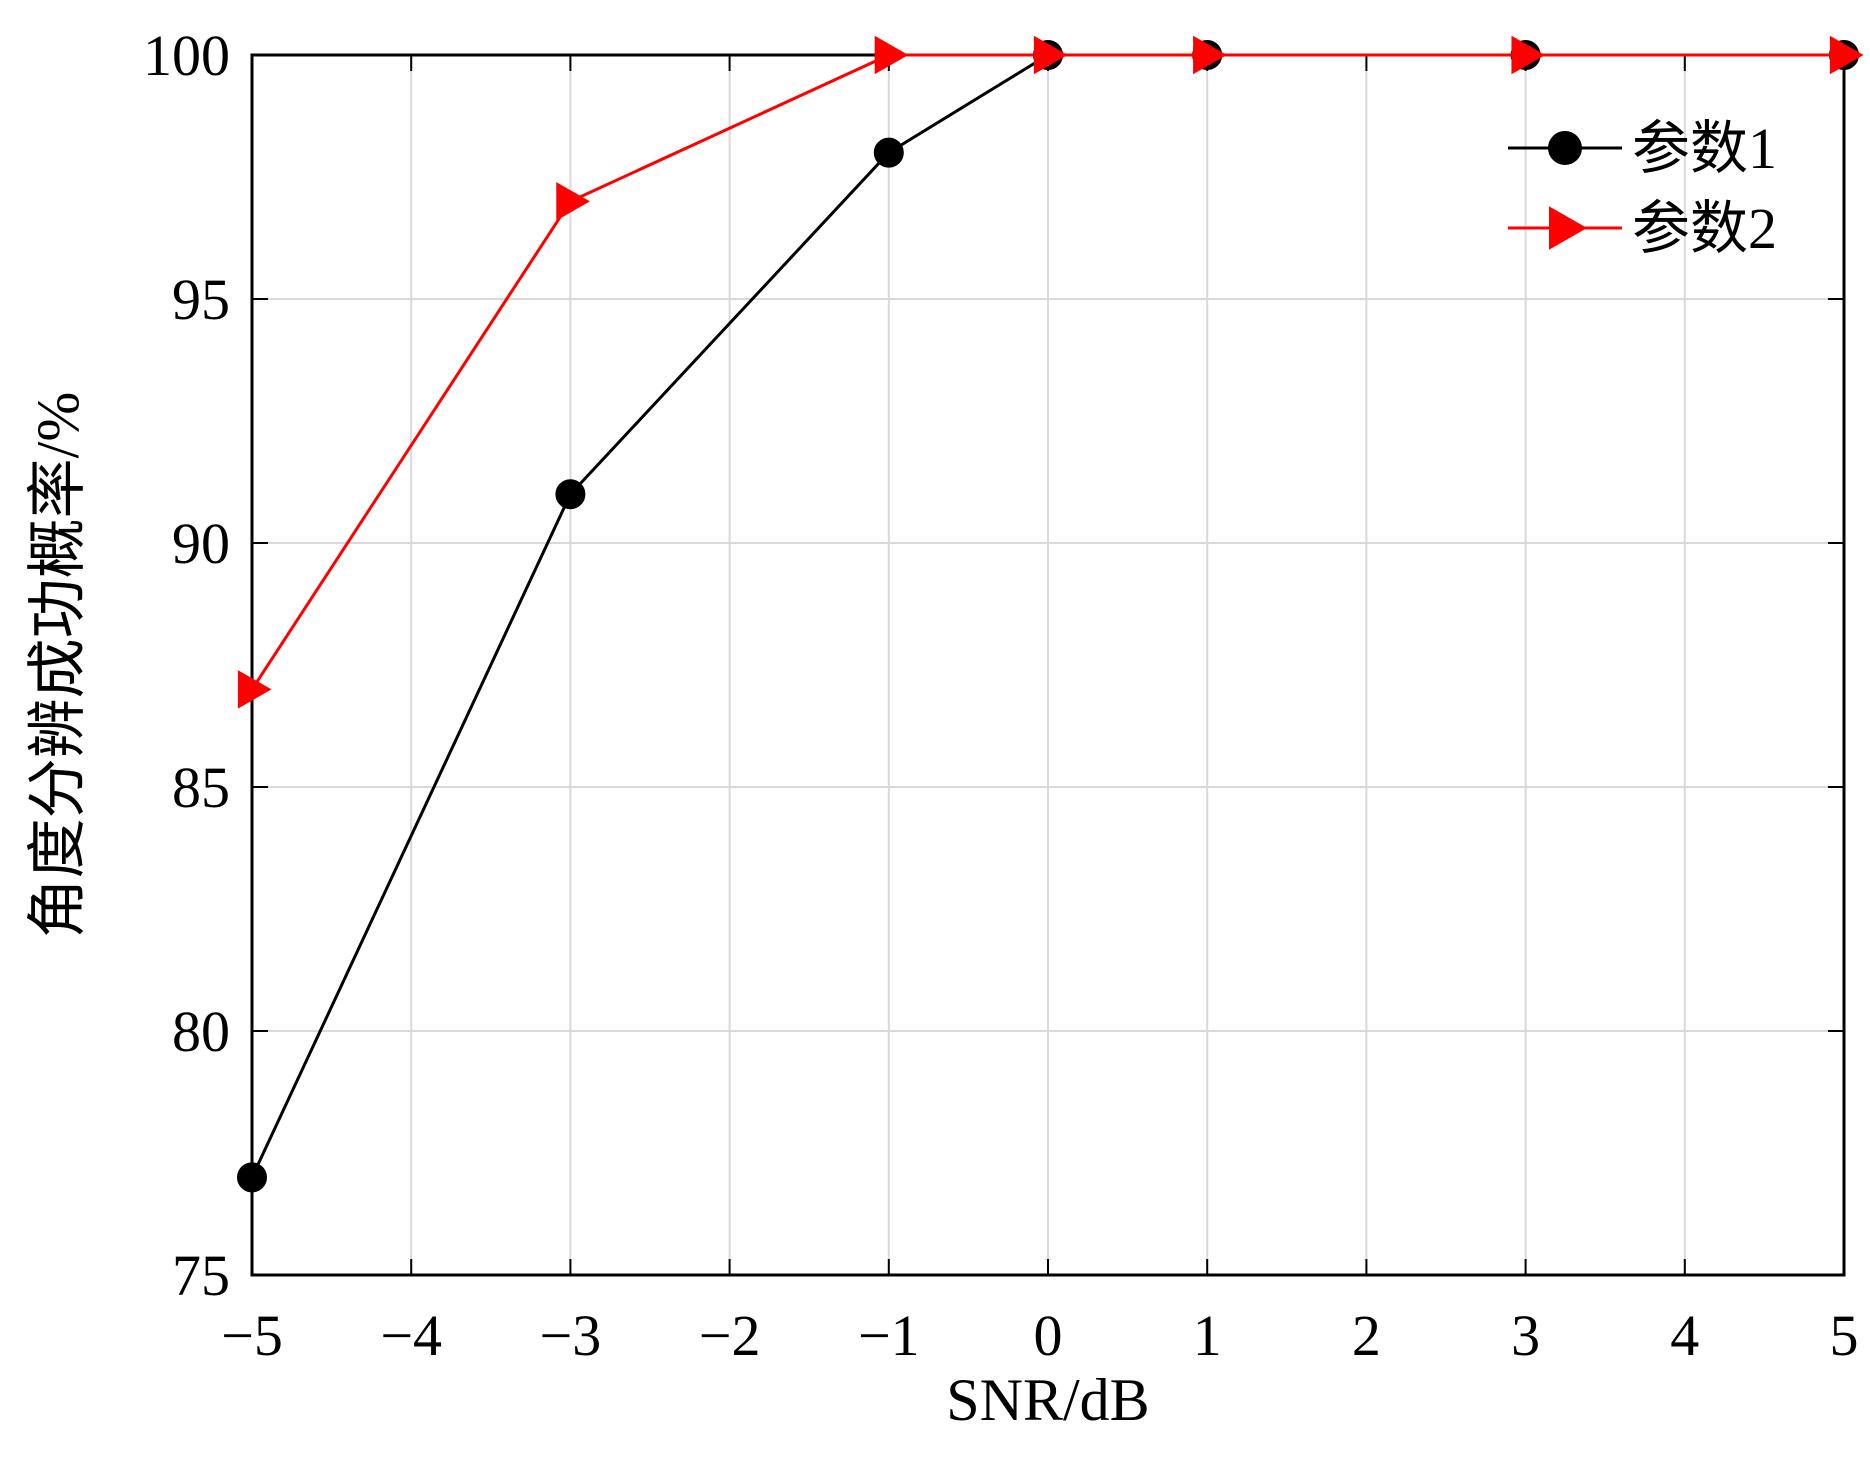 This screenshot has height=1476, width=1870. I want to click on legend-series-2-label: 参数2, so click(1704, 228).